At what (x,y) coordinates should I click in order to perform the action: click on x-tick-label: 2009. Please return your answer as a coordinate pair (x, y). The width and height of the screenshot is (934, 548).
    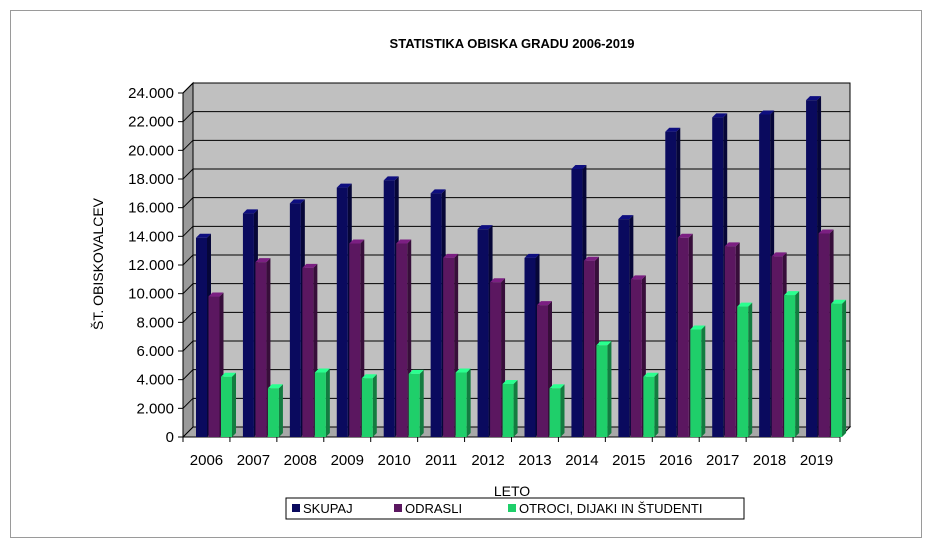
    Looking at the image, I should click on (347, 460).